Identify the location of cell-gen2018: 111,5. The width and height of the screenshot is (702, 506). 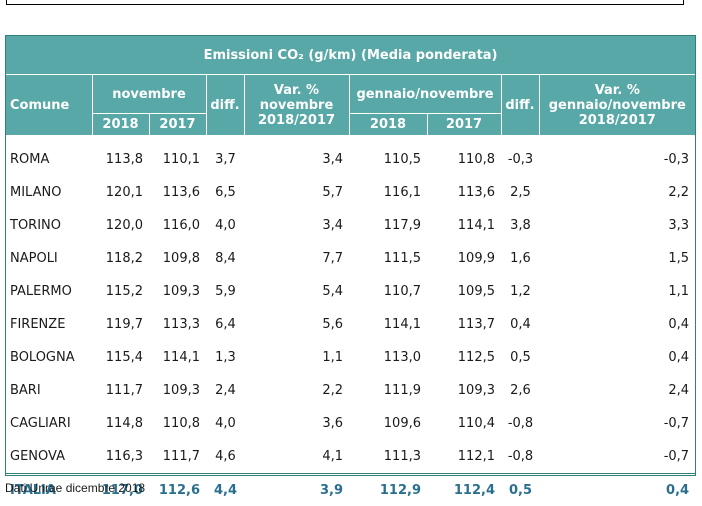
(388, 258).